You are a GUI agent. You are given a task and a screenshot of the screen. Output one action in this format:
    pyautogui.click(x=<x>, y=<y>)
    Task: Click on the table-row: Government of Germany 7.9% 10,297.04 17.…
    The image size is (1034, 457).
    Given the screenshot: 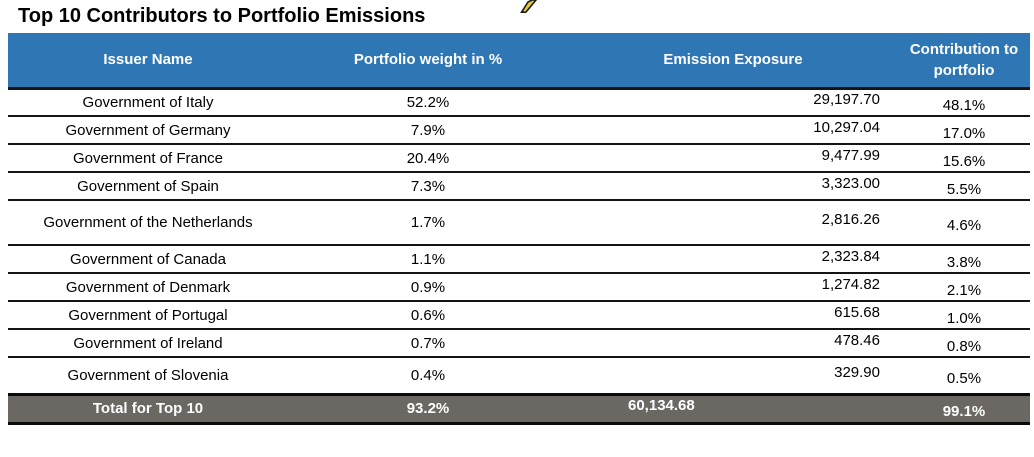 What is the action you would take?
    pyautogui.click(x=519, y=130)
    